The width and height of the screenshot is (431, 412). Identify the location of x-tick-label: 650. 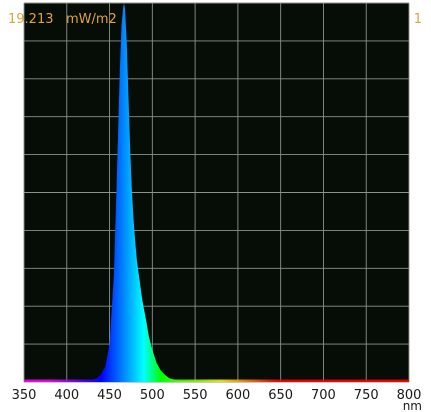
(280, 395).